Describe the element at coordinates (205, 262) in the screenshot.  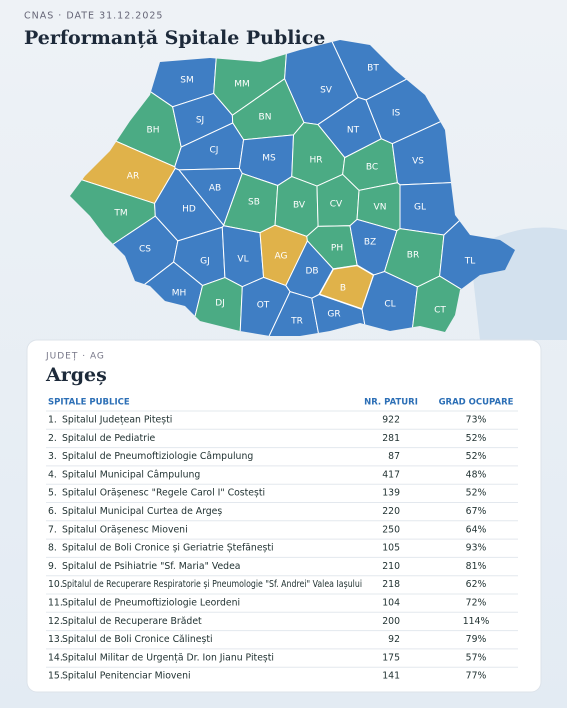
I see `county-label: GJ` at that location.